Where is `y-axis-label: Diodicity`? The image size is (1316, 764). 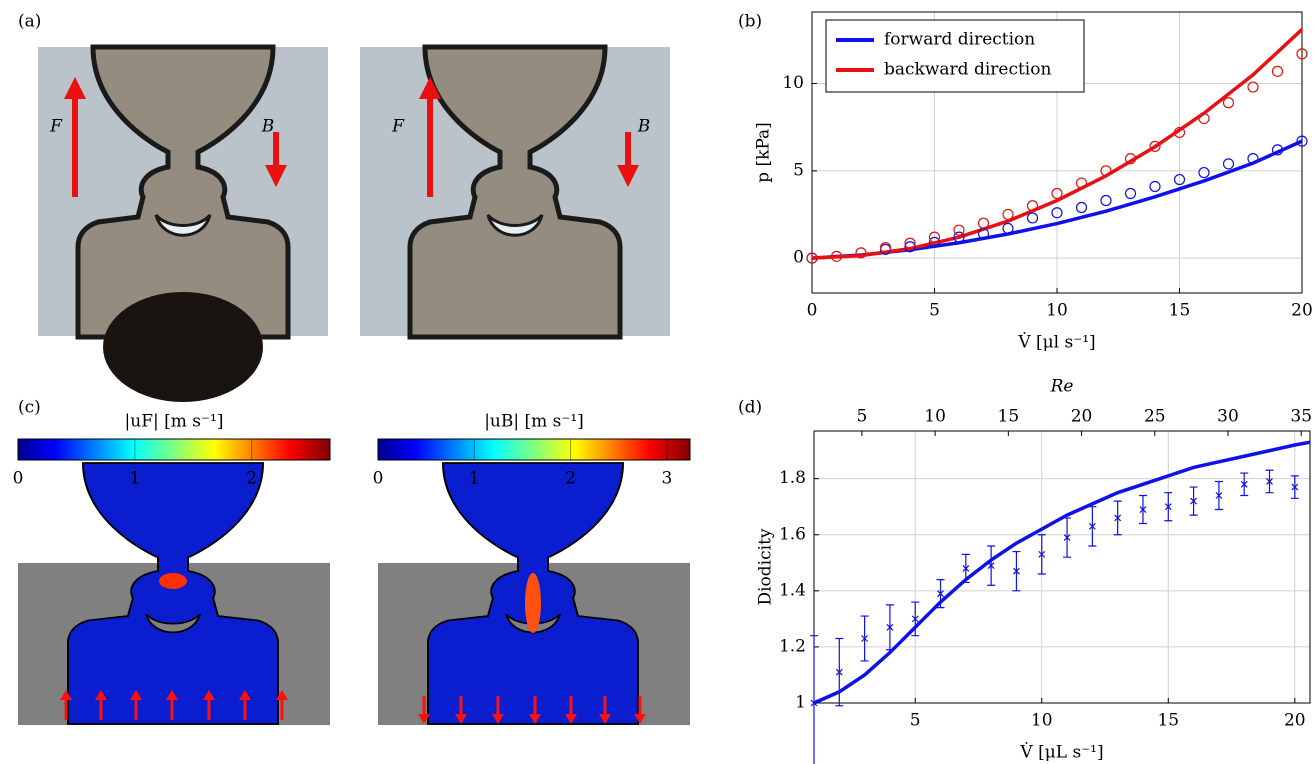
y-axis-label: Diodicity is located at coordinates (766, 566).